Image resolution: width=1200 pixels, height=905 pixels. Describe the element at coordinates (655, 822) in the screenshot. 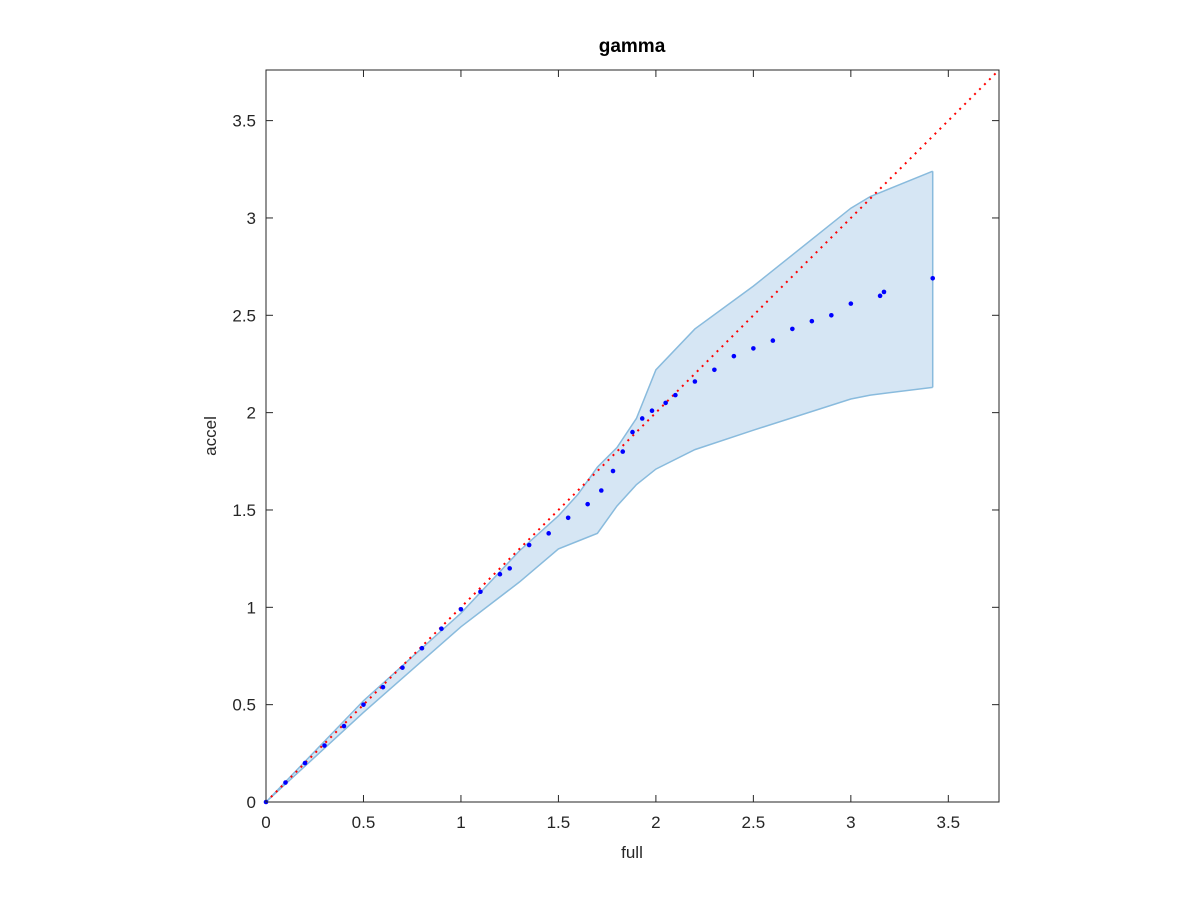

I see `x-tick-label: 2` at that location.